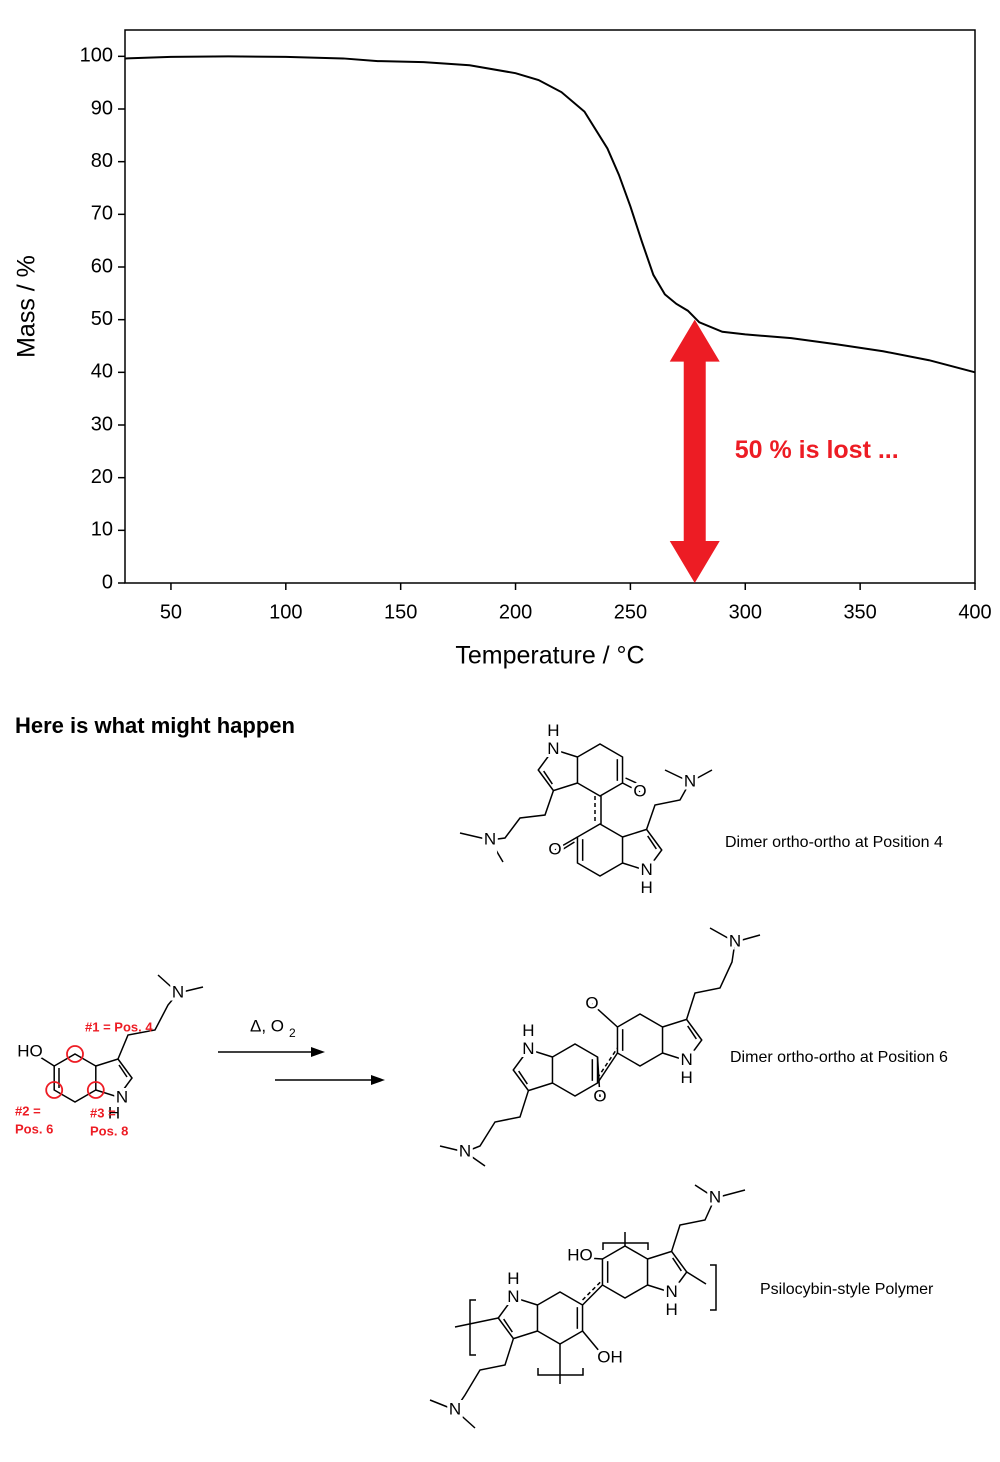 The image size is (1000, 1462). Describe the element at coordinates (610, 1356) in the screenshot. I see `atom-label: OH` at that location.